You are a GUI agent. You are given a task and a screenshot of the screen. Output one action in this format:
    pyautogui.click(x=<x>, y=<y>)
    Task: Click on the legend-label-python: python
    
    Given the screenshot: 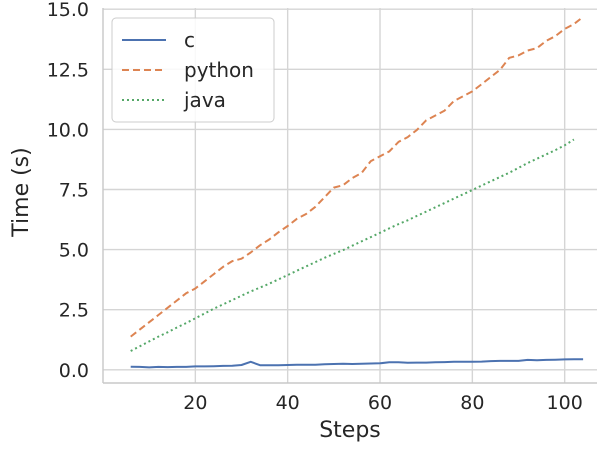 What is the action you would take?
    pyautogui.click(x=219, y=70)
    